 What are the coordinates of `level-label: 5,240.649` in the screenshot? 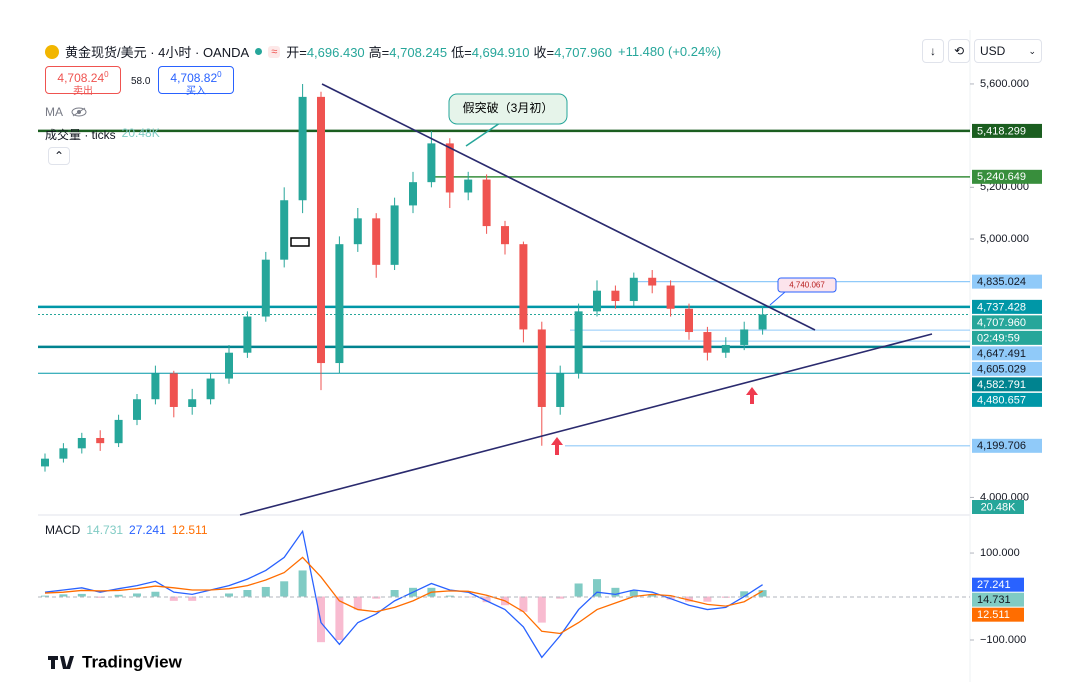 It's located at (1001, 177).